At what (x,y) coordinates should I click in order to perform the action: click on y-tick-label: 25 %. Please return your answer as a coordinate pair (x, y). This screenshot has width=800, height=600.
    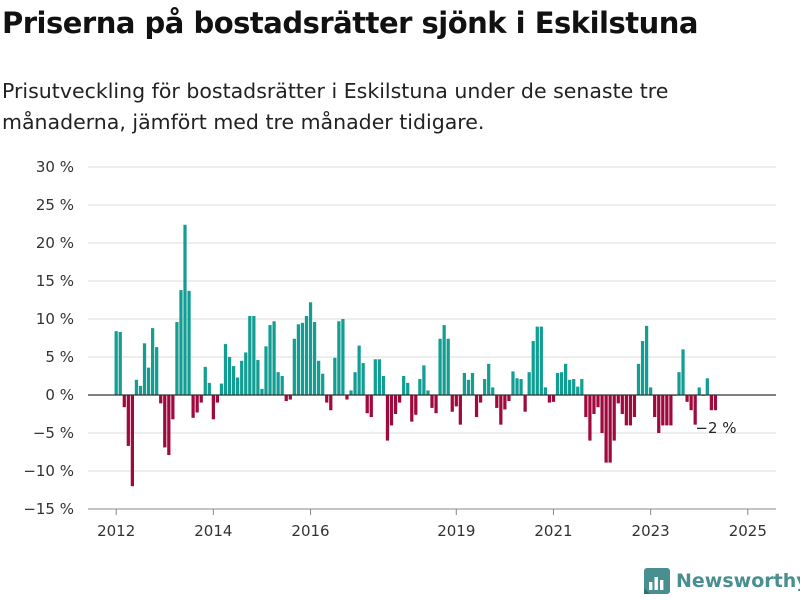
    Looking at the image, I should click on (55, 205).